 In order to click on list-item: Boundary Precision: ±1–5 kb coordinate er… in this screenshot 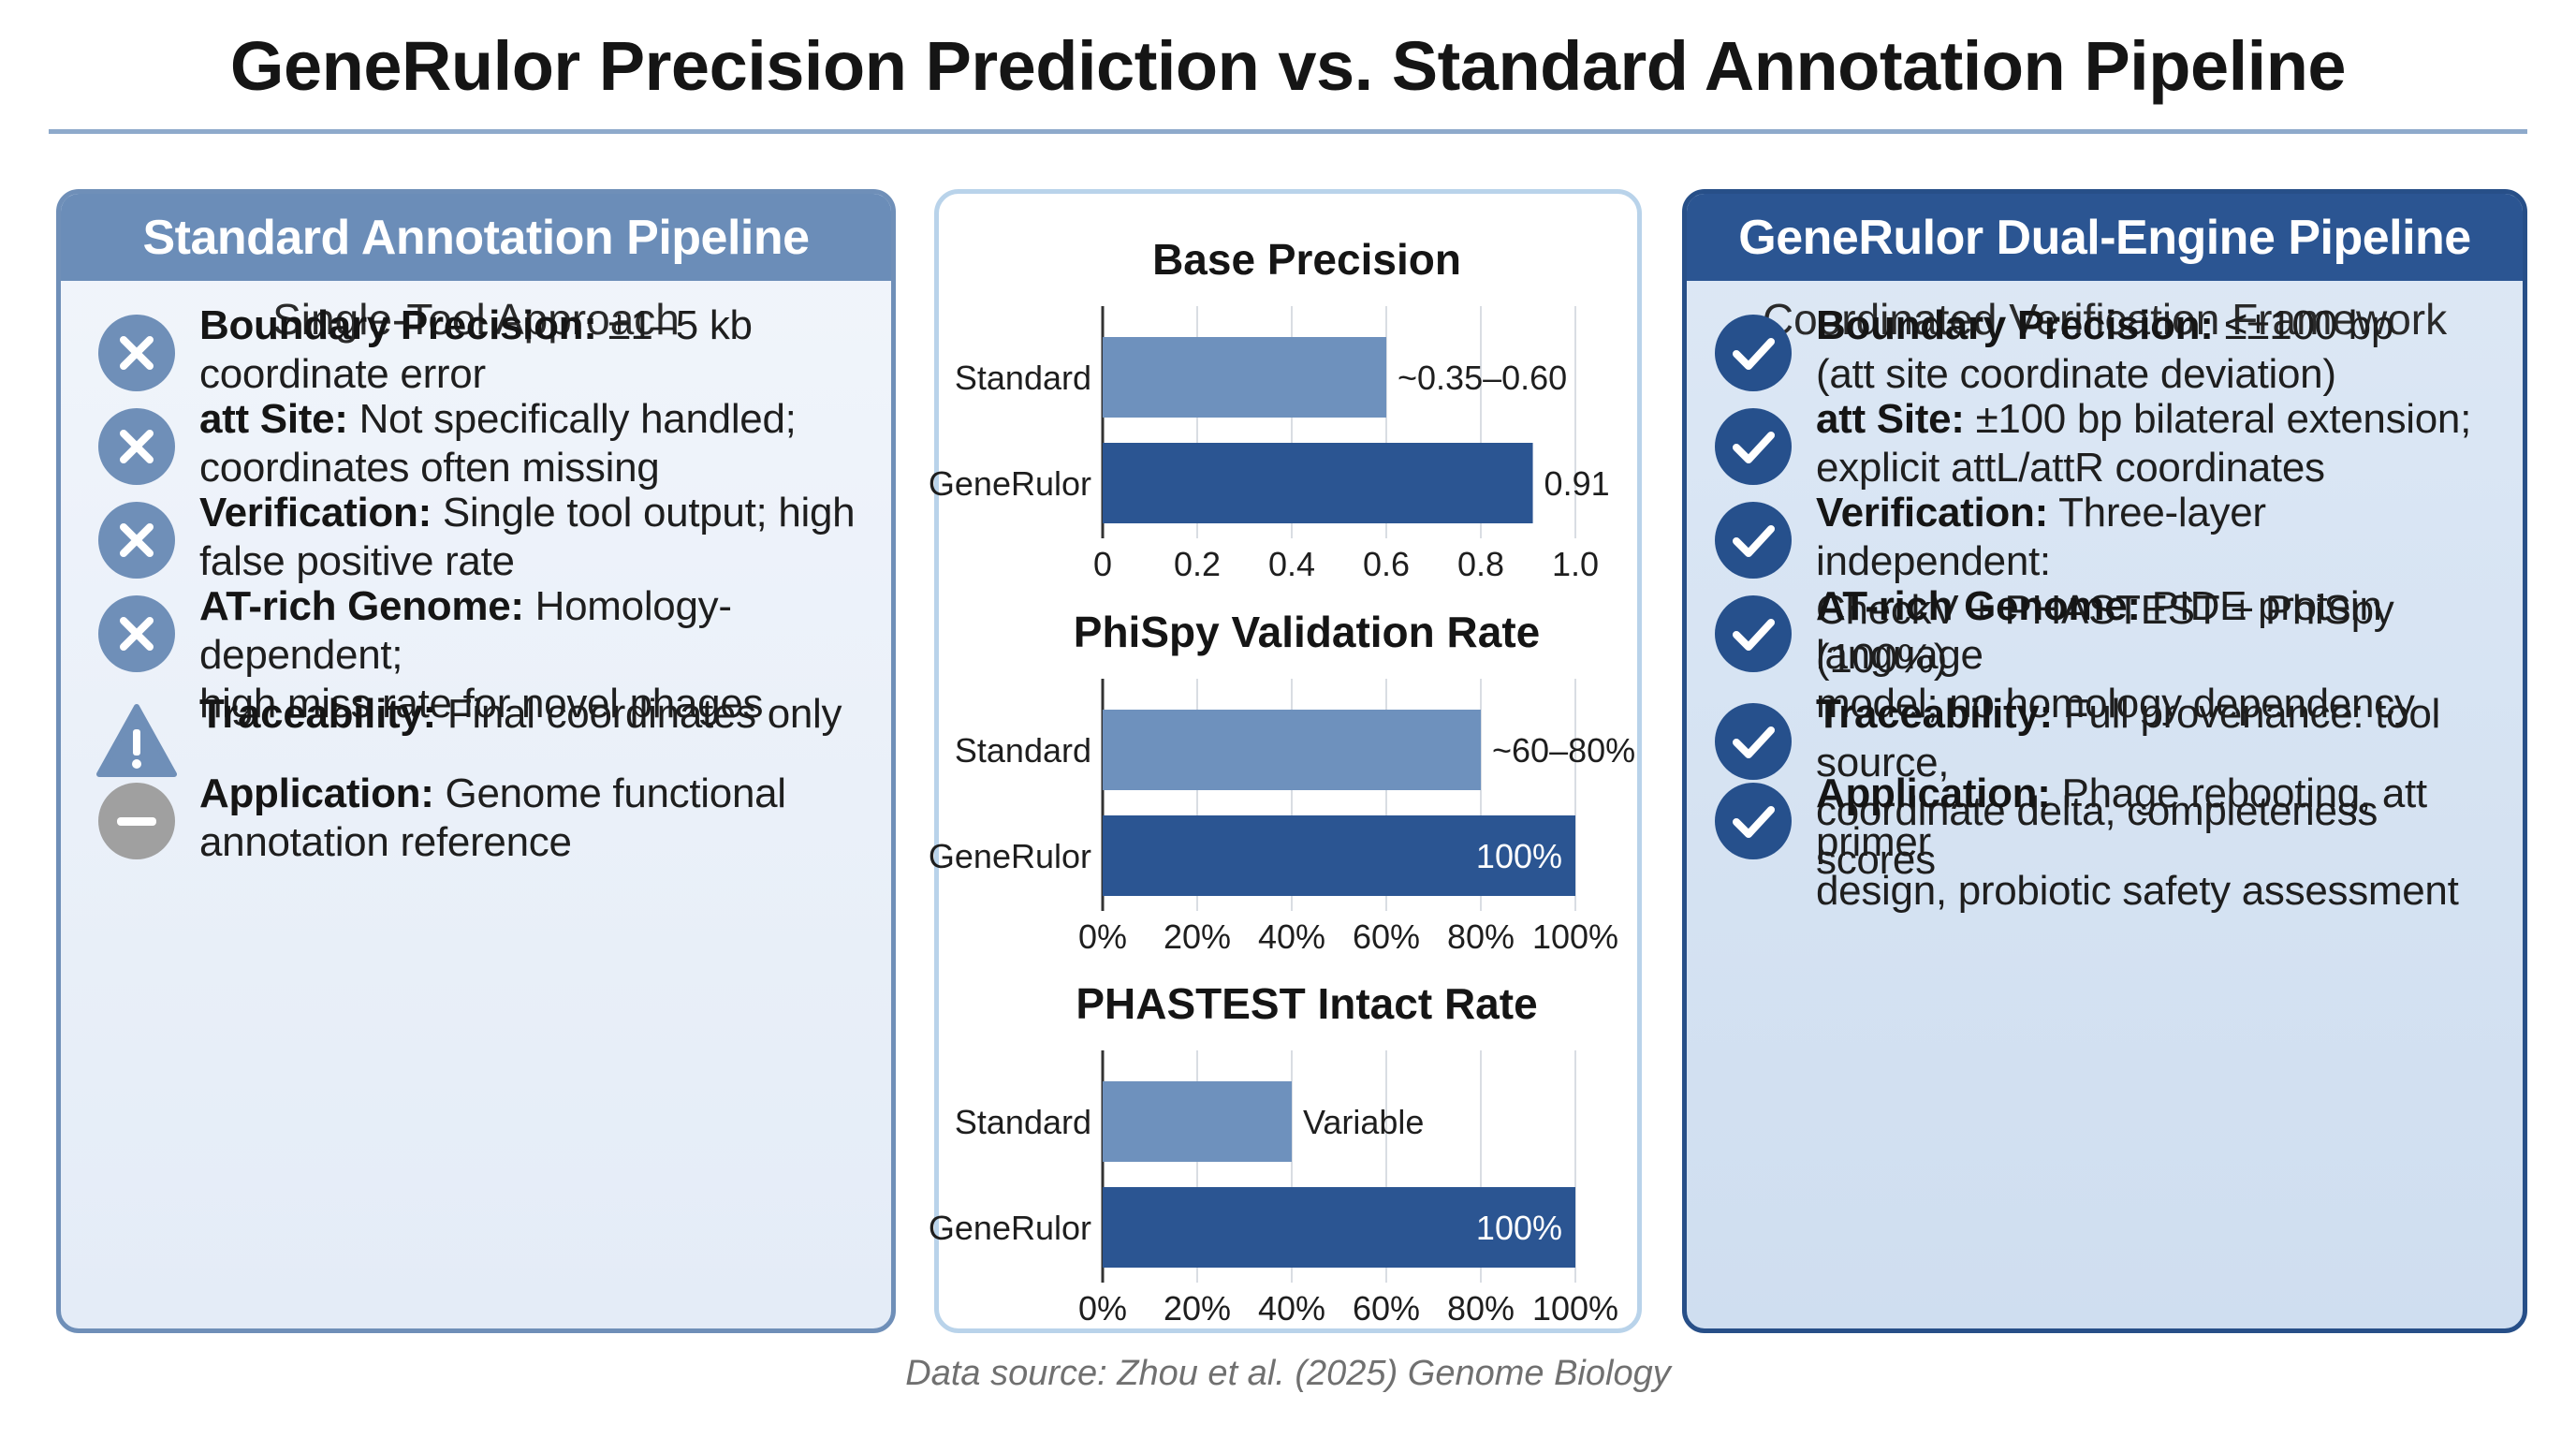, I will do `click(476, 352)`.